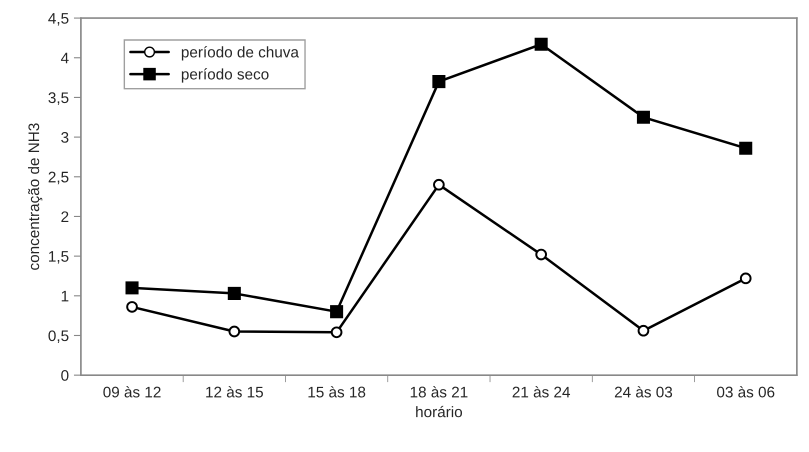 Image resolution: width=809 pixels, height=452 pixels. I want to click on y-tick-label: 0, so click(64, 375).